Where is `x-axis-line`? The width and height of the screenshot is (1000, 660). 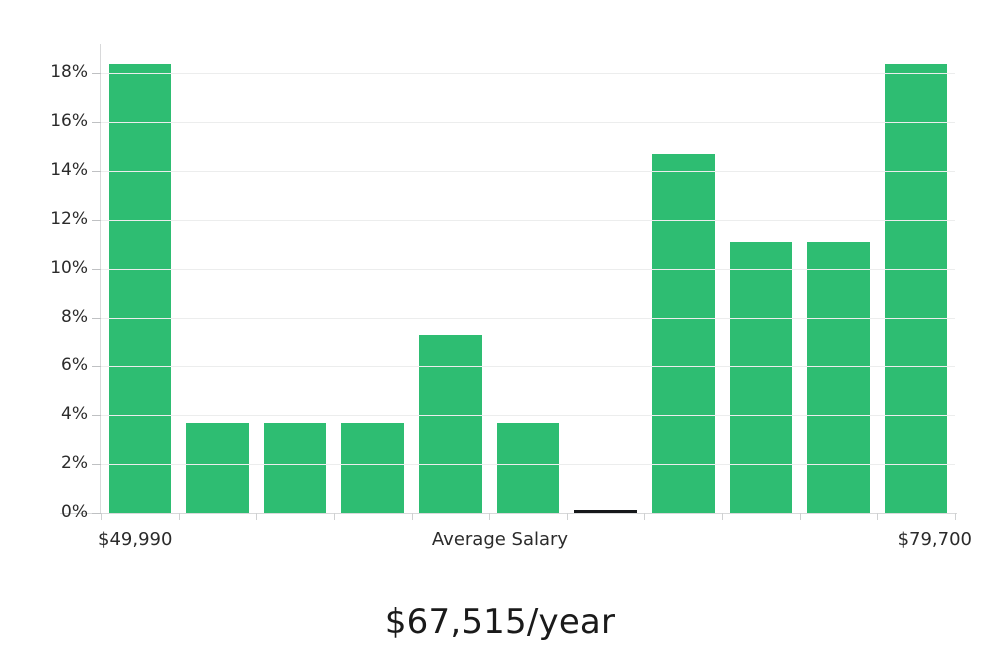
x-axis-line is located at coordinates (508, 513).